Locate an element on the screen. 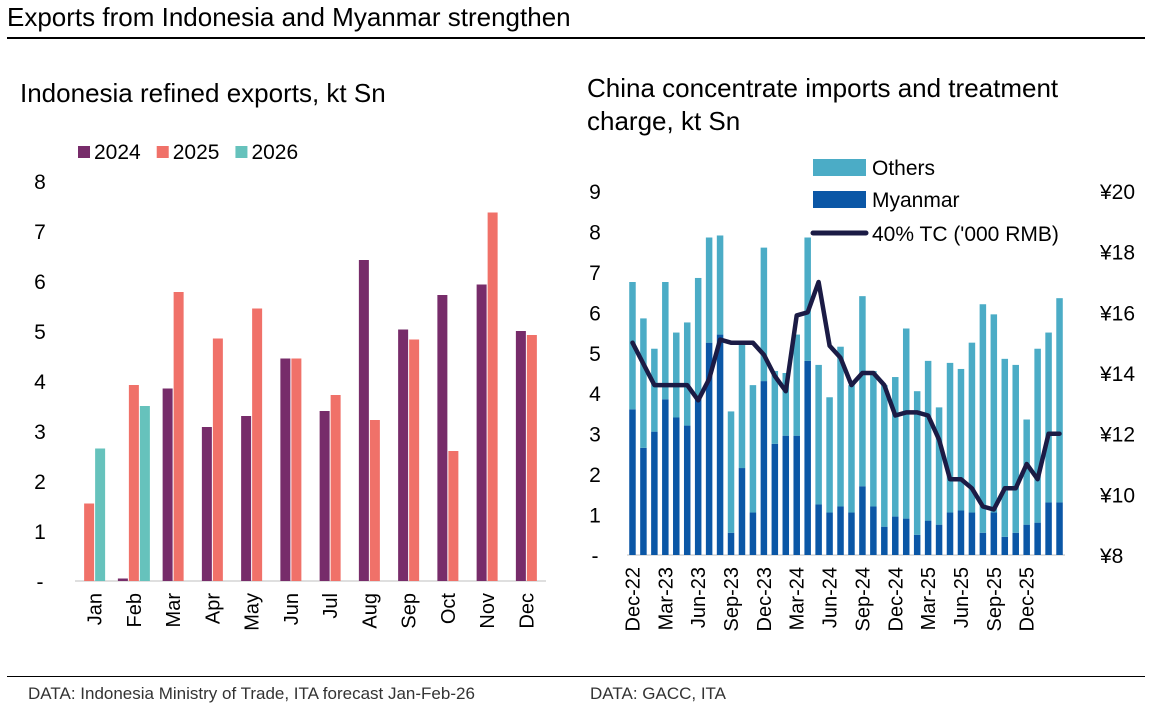  right-x-tick-label: Dec-23 is located at coordinates (765, 599).